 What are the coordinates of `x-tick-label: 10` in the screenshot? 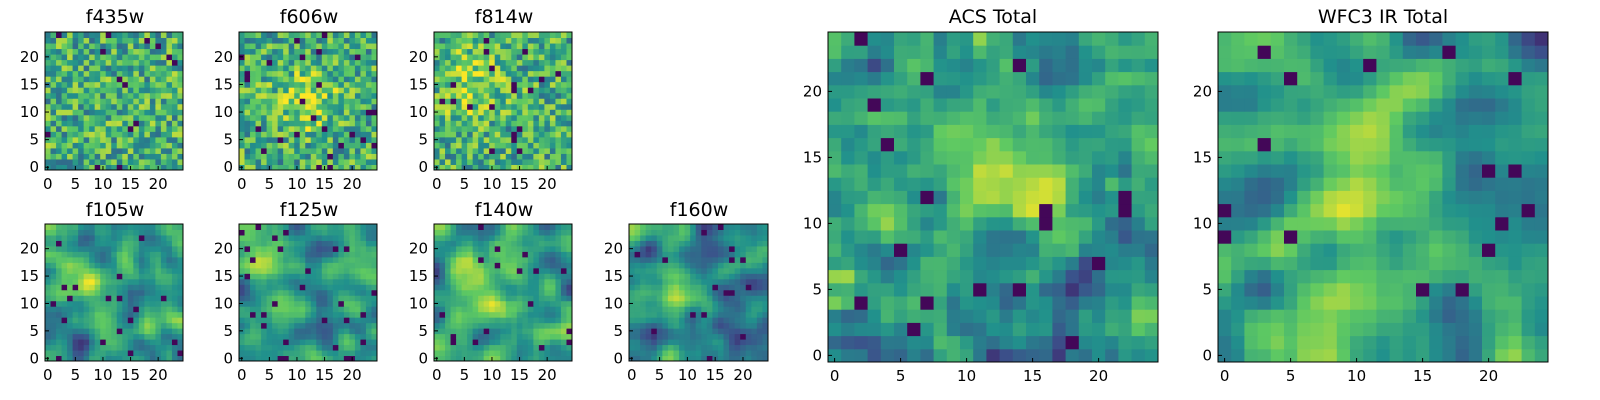 It's located at (296, 375).